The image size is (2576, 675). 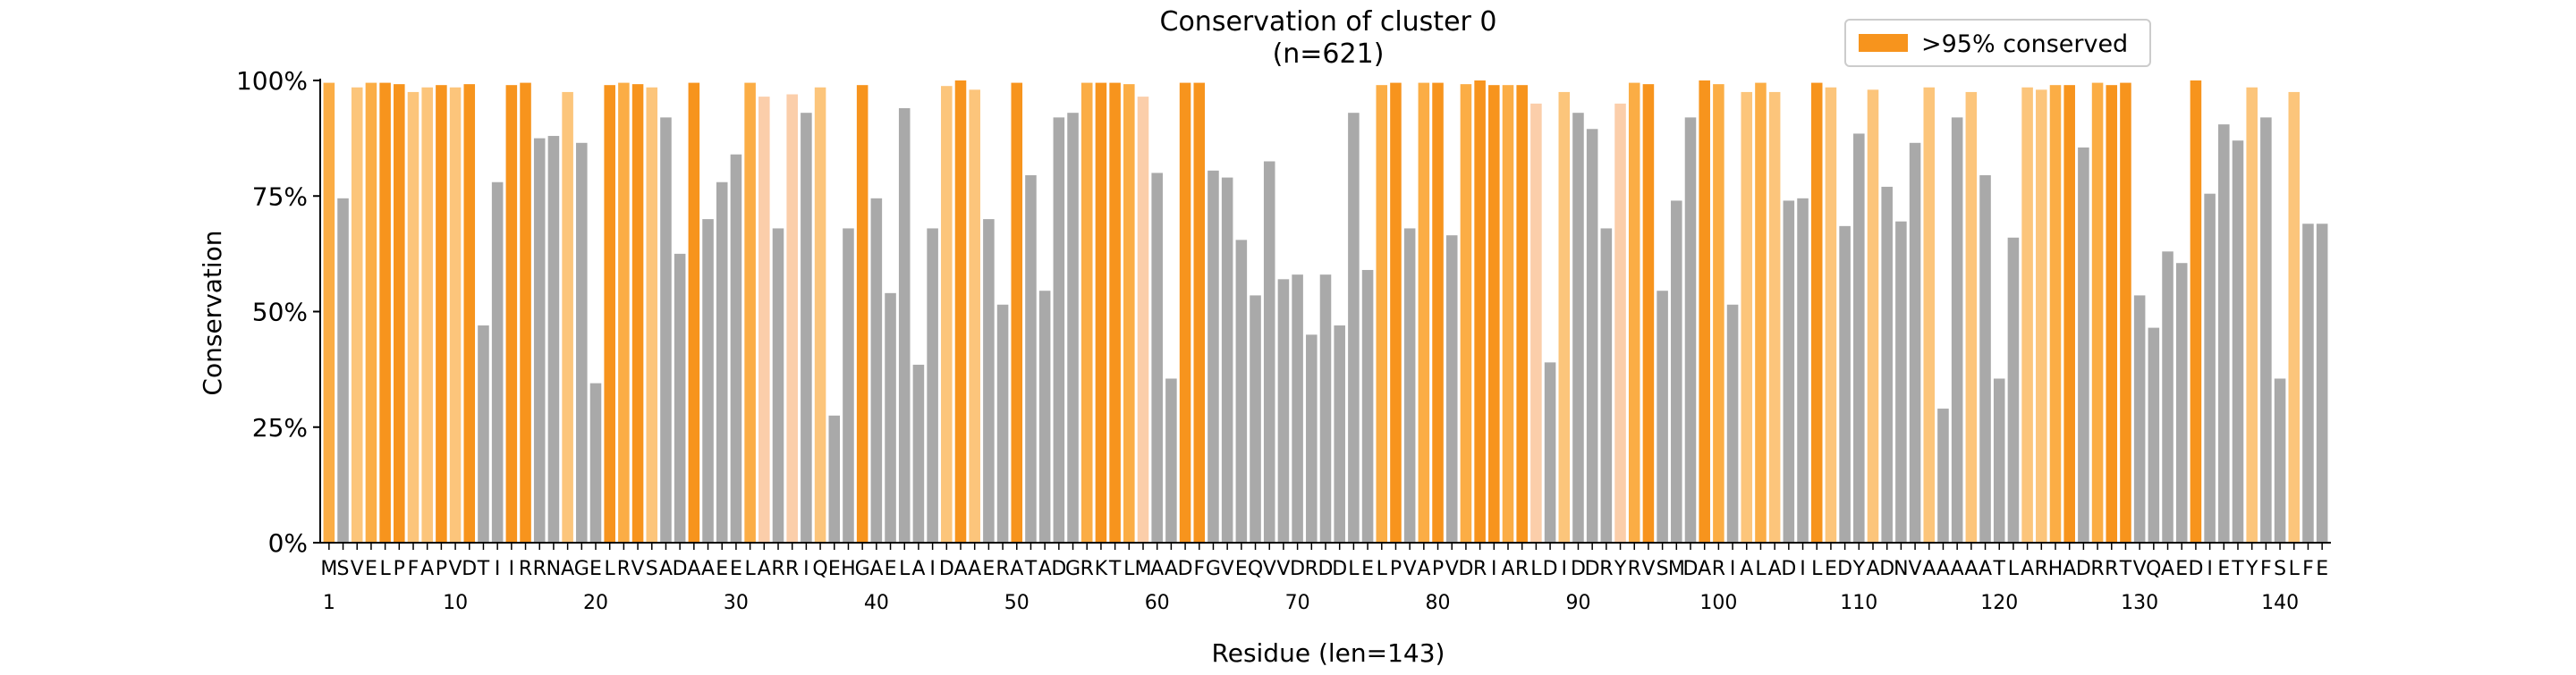 What do you see at coordinates (567, 569) in the screenshot?
I see `residue-letter-18: A` at bounding box center [567, 569].